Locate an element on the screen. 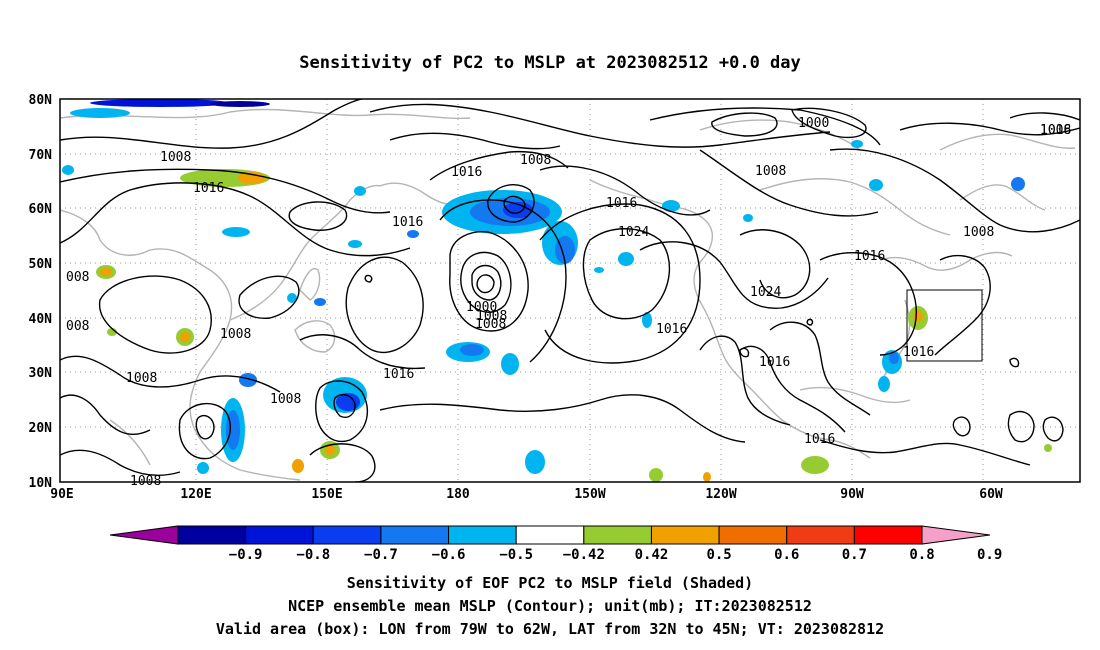 This screenshot has height=650, width=1100. latitude-labels: 80N 70N 60N 50N 40N 30N 20N 10N is located at coordinates (41, 292).